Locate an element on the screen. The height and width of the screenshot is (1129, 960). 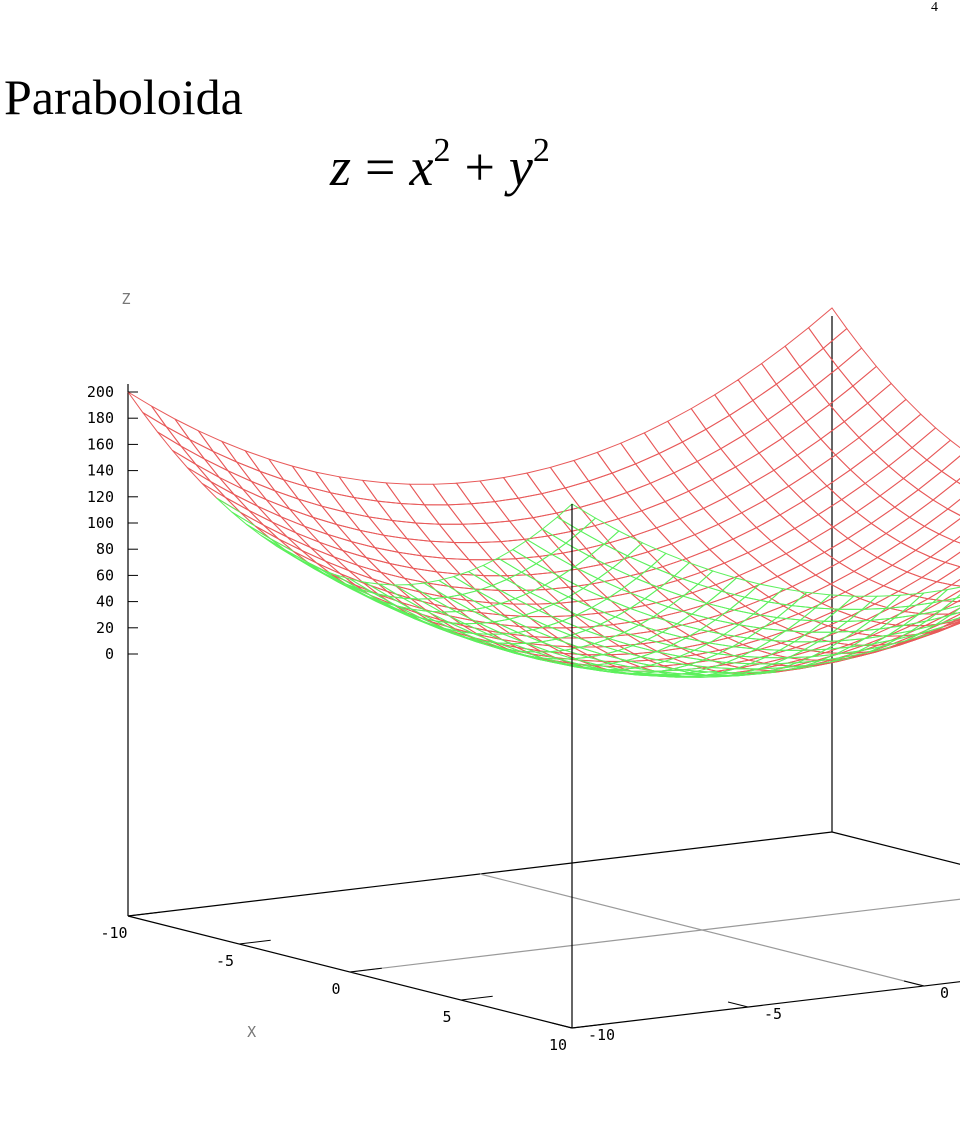
z-tick-label: 100 is located at coordinates (100, 523).